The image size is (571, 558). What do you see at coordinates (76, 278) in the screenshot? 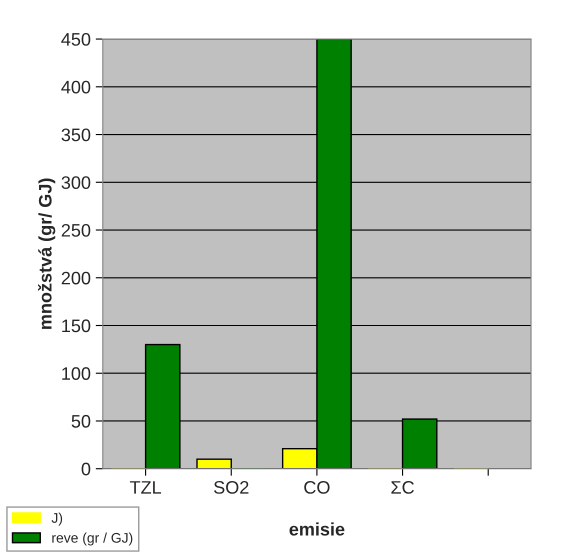
I see `y-tick-label: 200` at bounding box center [76, 278].